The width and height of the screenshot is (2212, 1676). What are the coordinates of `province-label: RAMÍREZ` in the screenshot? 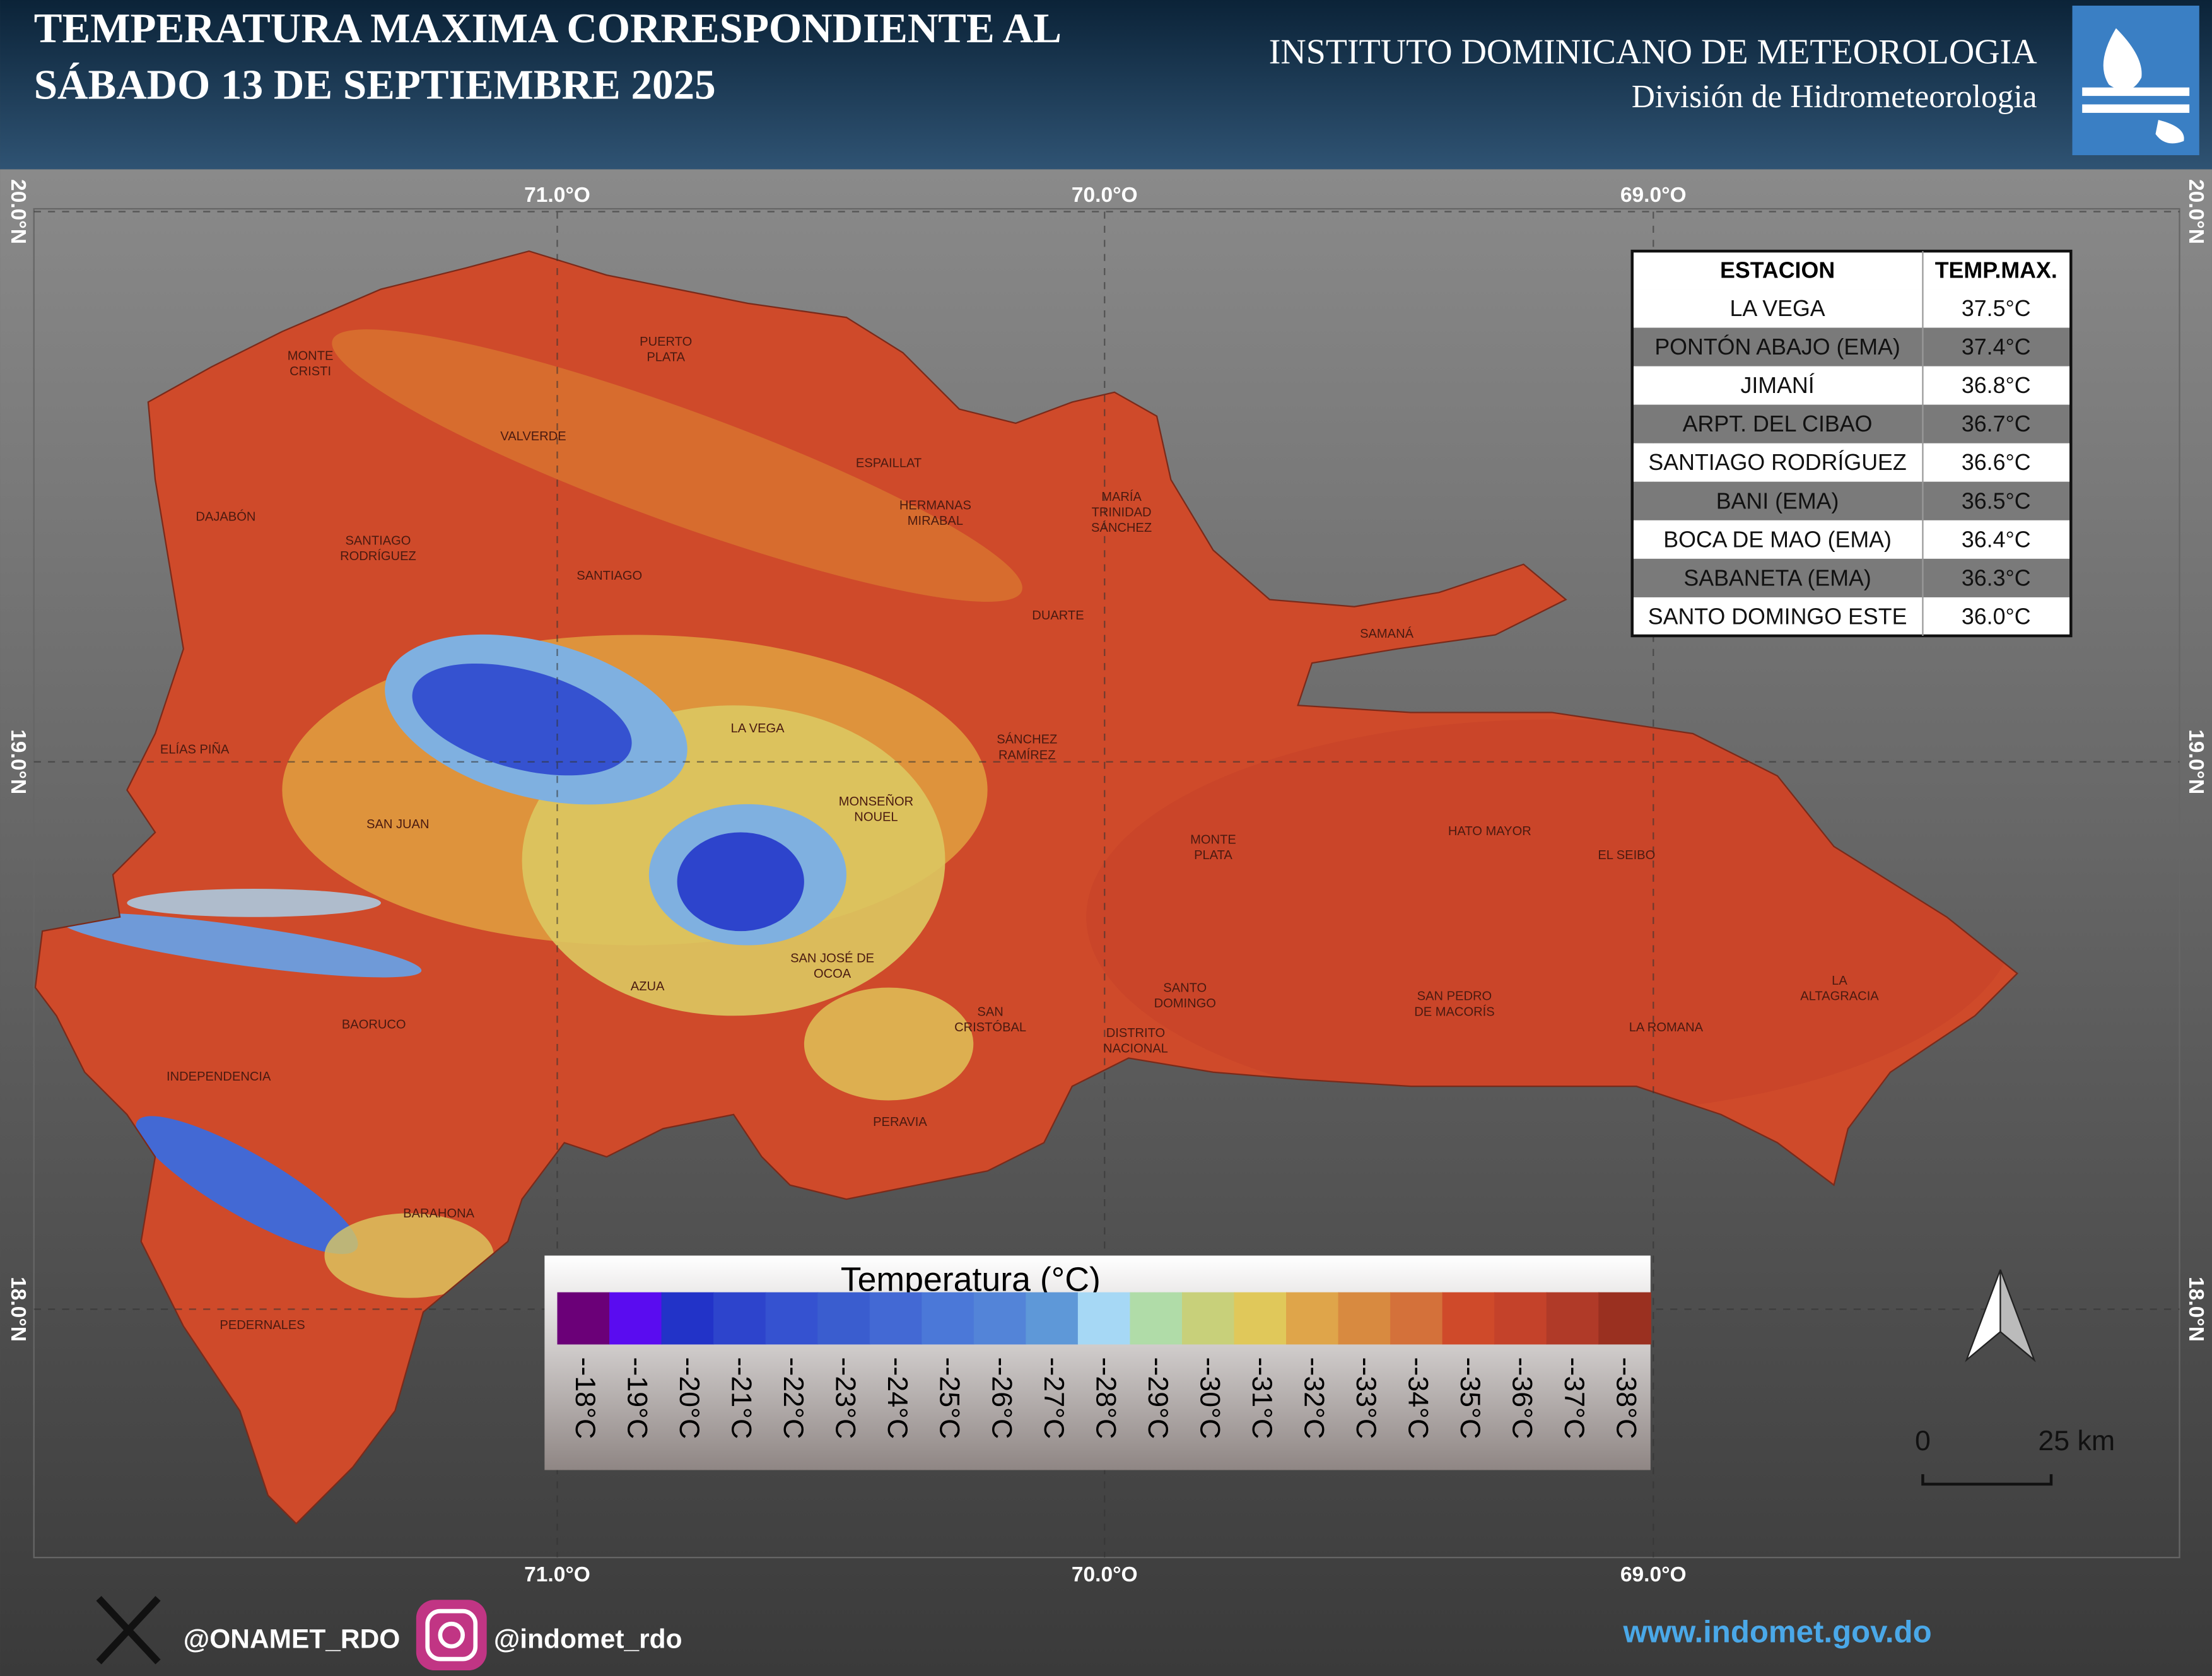 It's located at (1027, 754).